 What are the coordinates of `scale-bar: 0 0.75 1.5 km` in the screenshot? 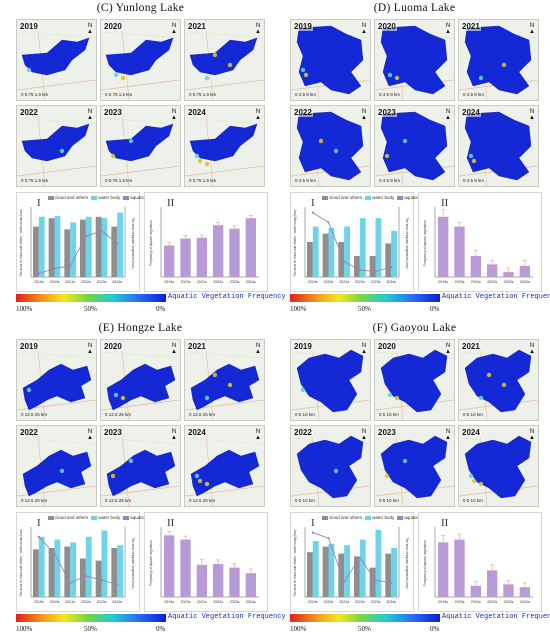 It's located at (203, 180).